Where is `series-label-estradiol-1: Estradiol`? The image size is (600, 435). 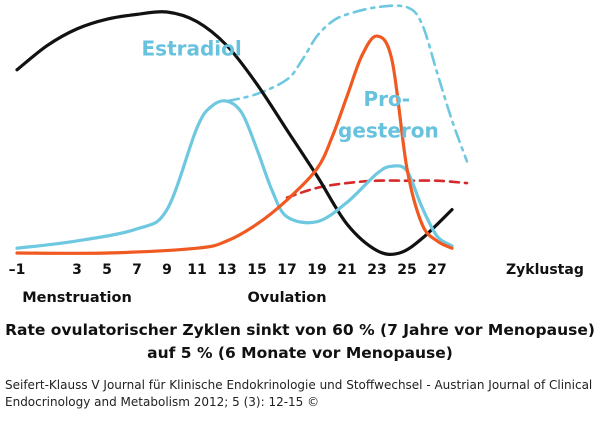
series-label-estradiol-1: Estradiol is located at coordinates (192, 48).